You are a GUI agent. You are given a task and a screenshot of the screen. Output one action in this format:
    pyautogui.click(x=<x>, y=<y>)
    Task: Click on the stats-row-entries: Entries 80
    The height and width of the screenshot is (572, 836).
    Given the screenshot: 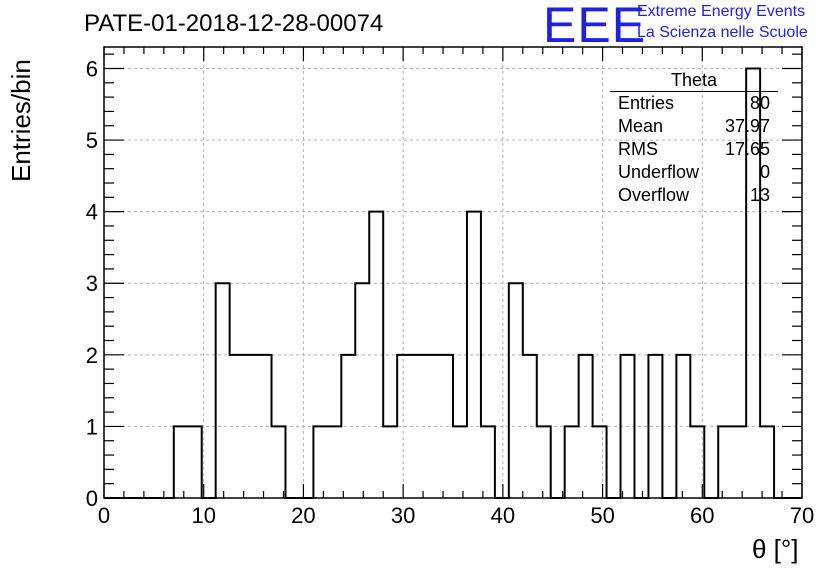 What is the action you would take?
    pyautogui.click(x=694, y=103)
    